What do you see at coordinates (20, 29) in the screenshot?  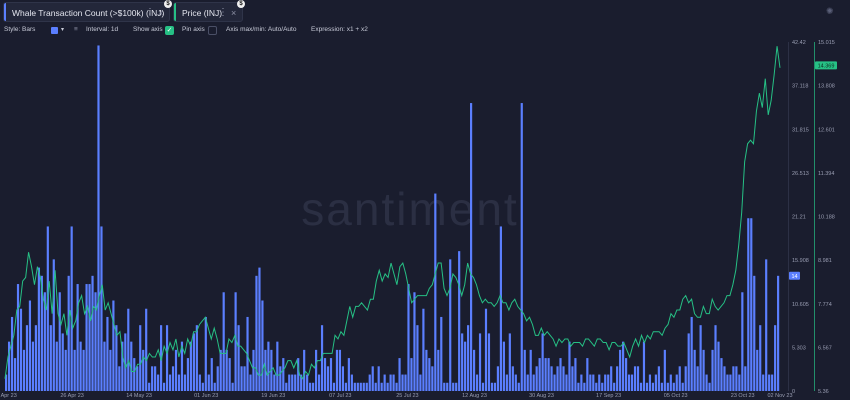 I see `style-label: Style: Bars` at bounding box center [20, 29].